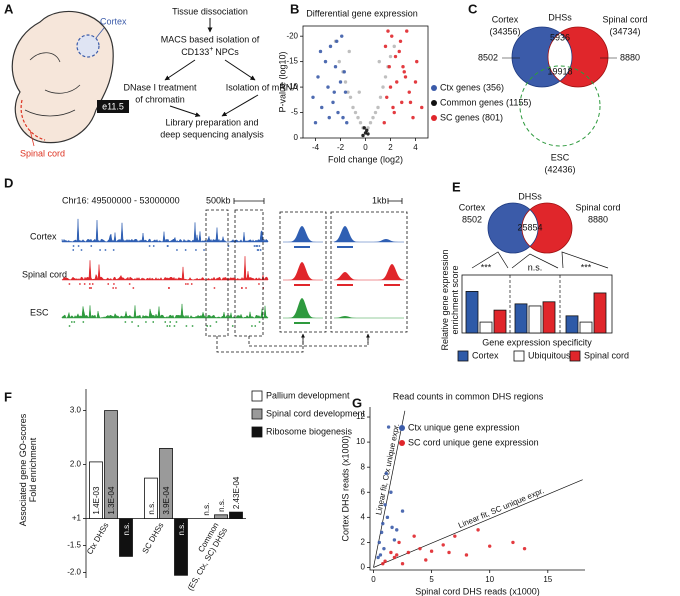  Describe the element at coordinates (363, 542) in the screenshot. I see `y-tick-label: 2` at that location.